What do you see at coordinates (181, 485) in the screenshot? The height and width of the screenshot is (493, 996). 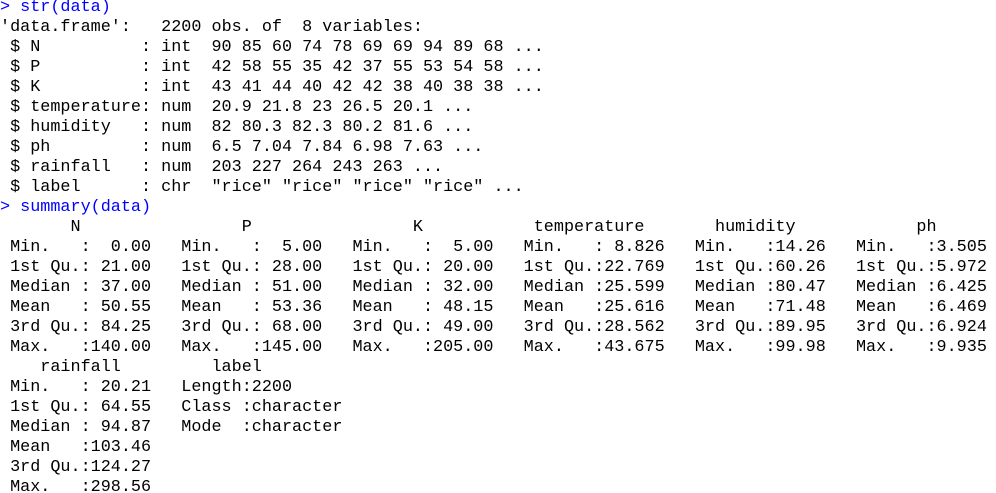 I see `summary-stat-line: Max. :298.56` at bounding box center [181, 485].